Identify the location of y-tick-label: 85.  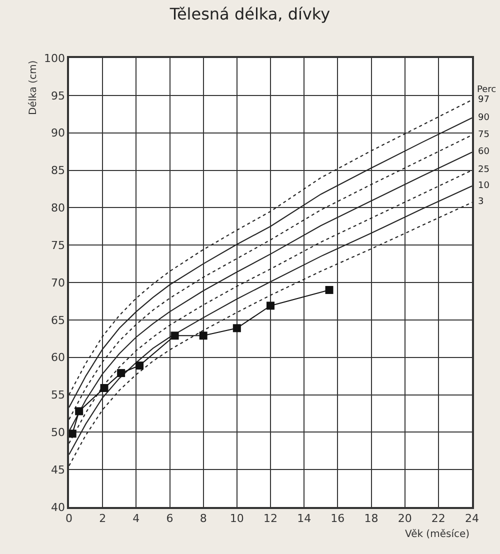
(58, 171).